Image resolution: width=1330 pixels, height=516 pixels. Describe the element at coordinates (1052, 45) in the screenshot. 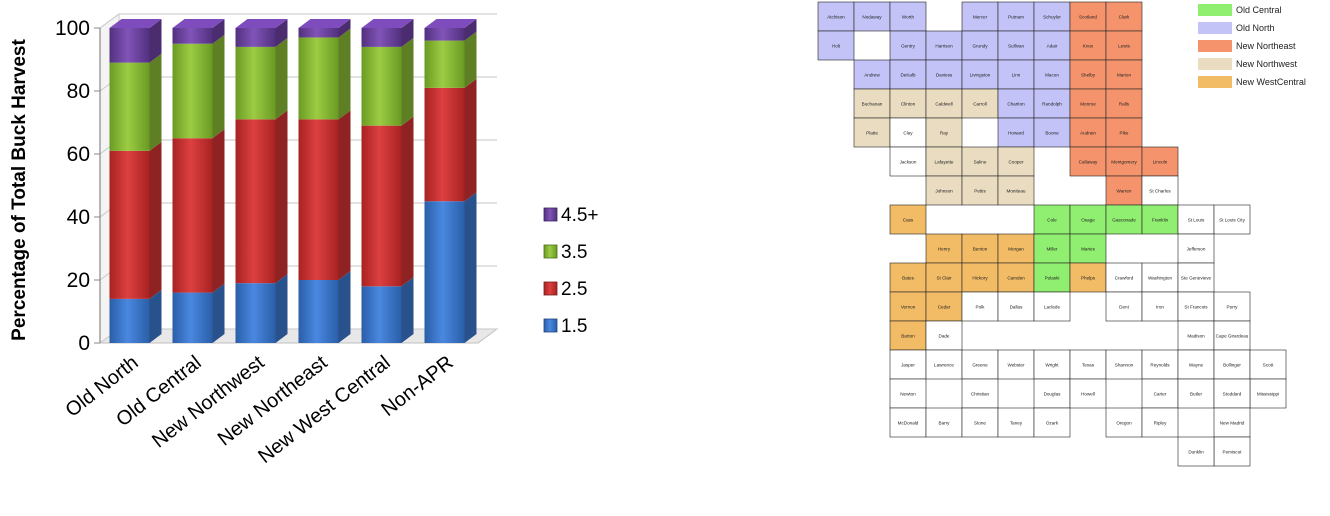

I see `county-adair: Adair` at that location.